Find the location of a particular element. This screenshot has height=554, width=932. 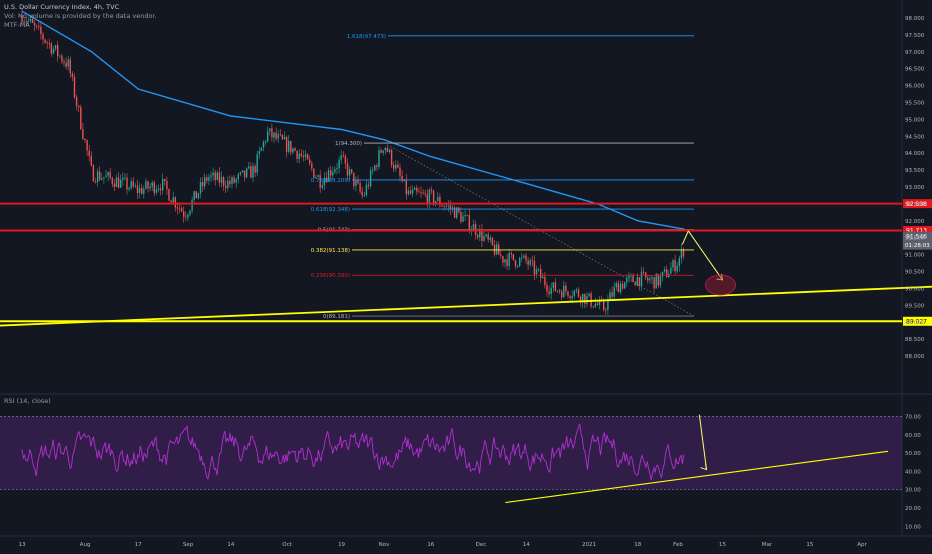

price-axis-tick: 90.500 is located at coordinates (915, 273).